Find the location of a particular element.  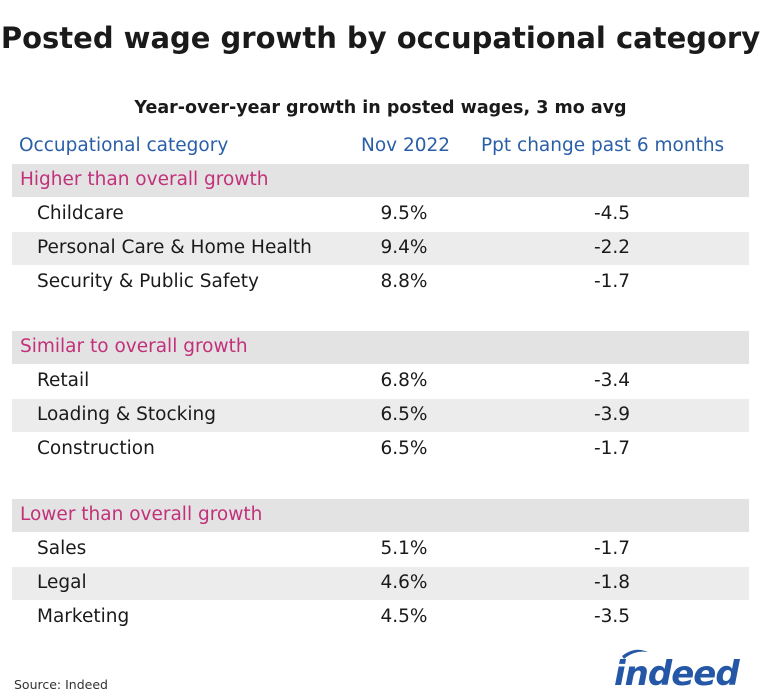

nov-2022-value: 8.8% is located at coordinates (404, 281).